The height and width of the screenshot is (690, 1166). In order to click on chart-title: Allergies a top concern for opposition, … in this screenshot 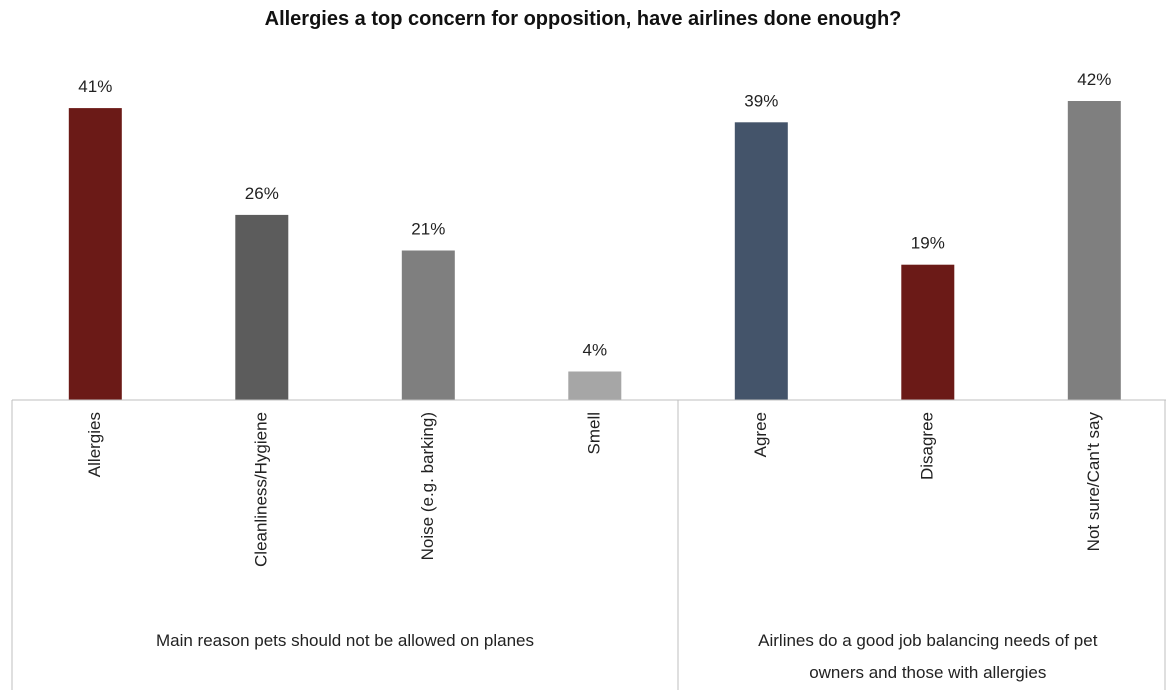, I will do `click(583, 19)`.